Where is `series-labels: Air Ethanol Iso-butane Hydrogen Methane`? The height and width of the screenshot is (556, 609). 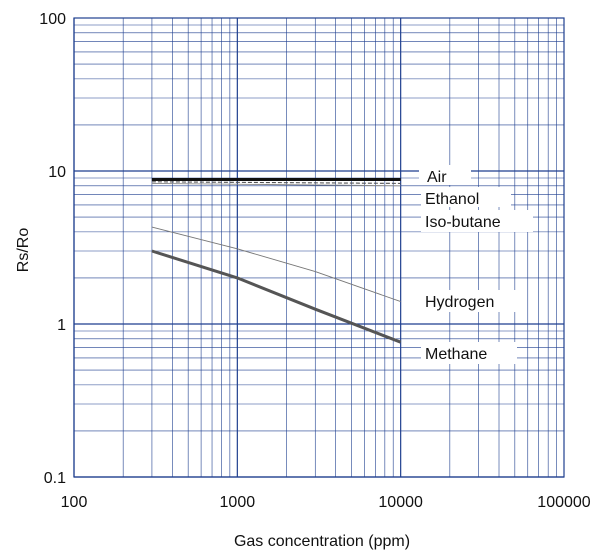 series-labels: Air Ethanol Iso-butane Hydrogen Methane is located at coordinates (476, 264).